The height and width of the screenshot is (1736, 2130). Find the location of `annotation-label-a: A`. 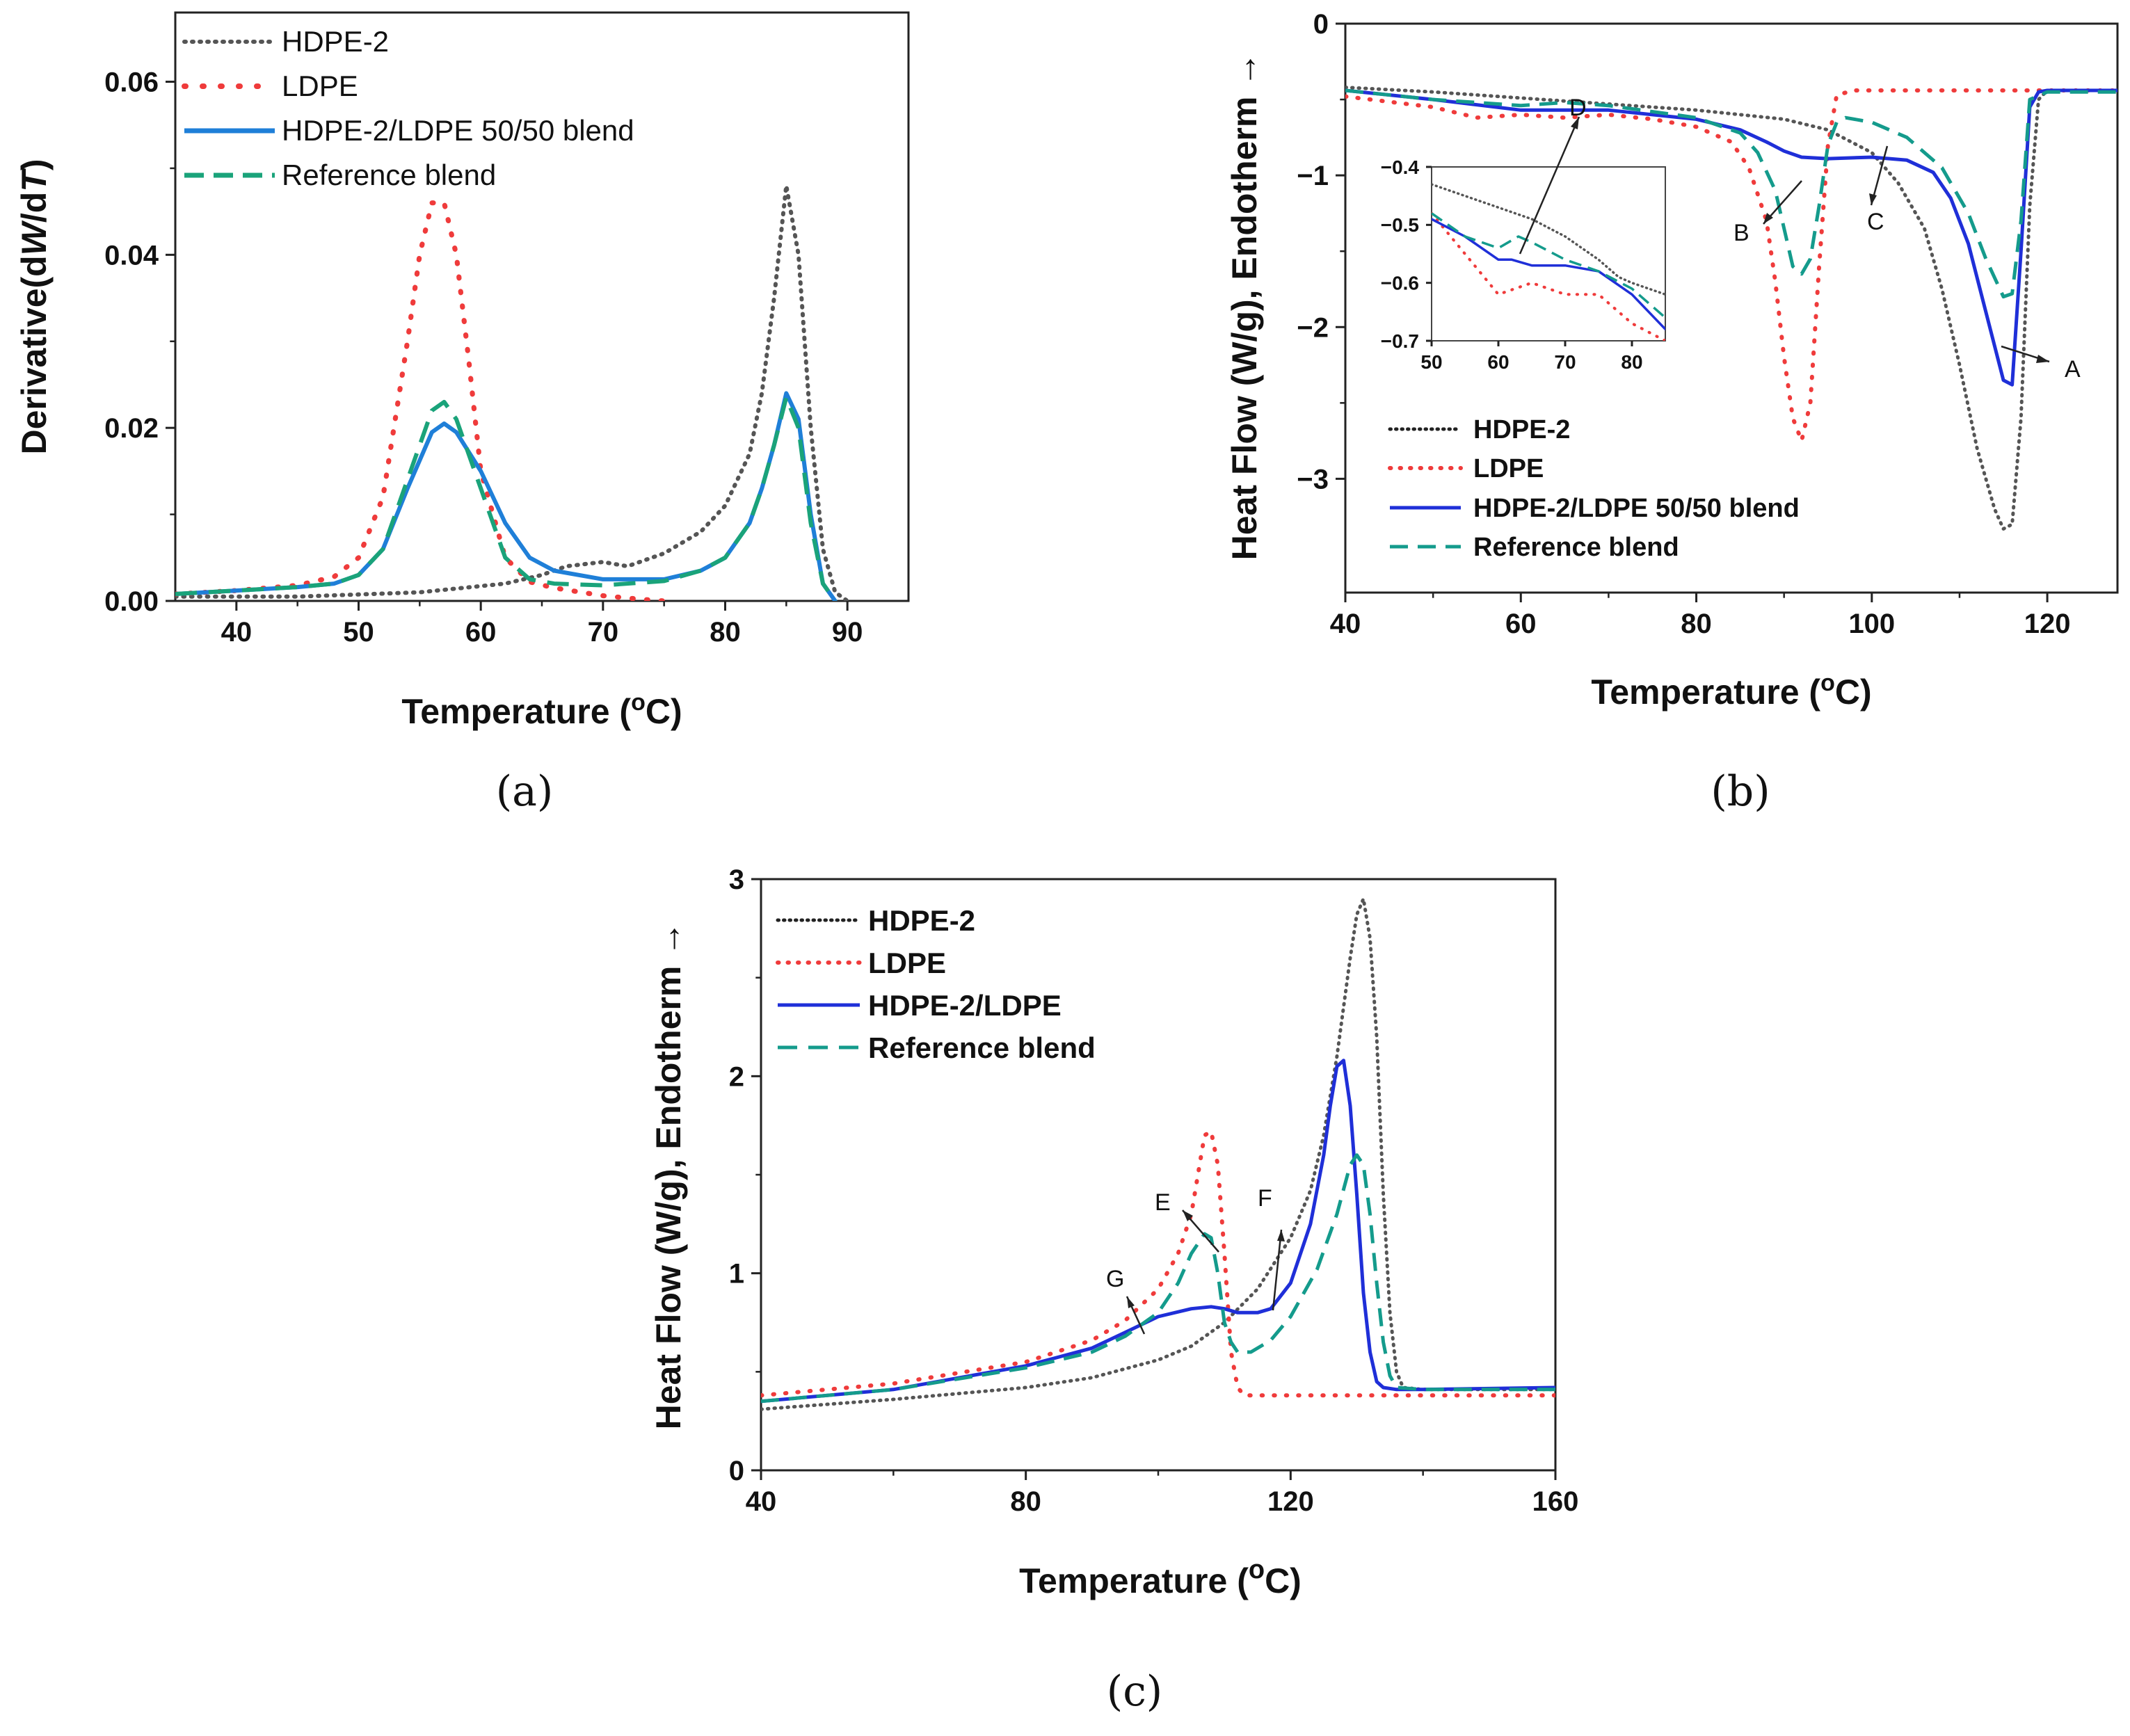

annotation-label-a: A is located at coordinates (2073, 369).